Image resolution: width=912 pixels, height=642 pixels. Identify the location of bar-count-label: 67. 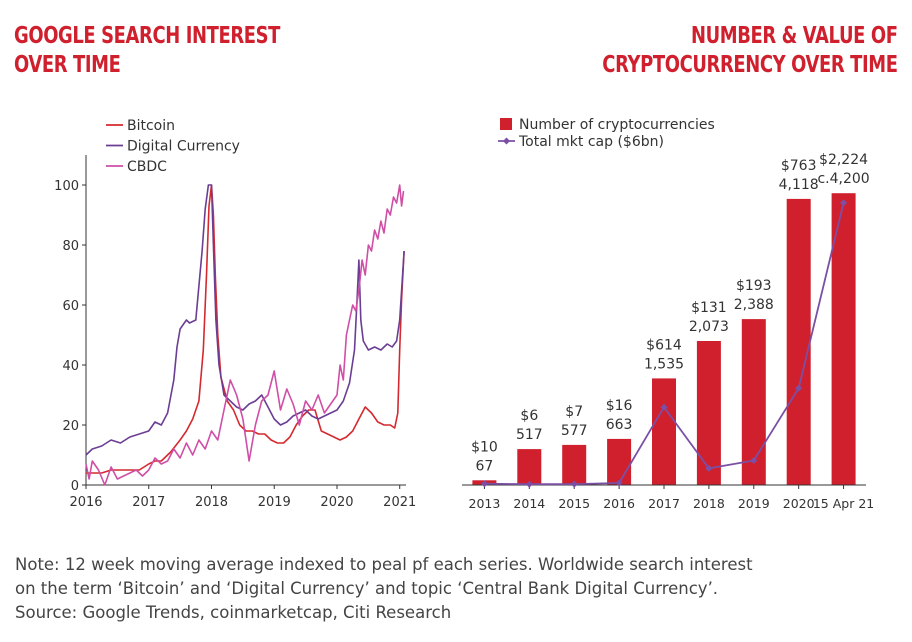
(485, 466).